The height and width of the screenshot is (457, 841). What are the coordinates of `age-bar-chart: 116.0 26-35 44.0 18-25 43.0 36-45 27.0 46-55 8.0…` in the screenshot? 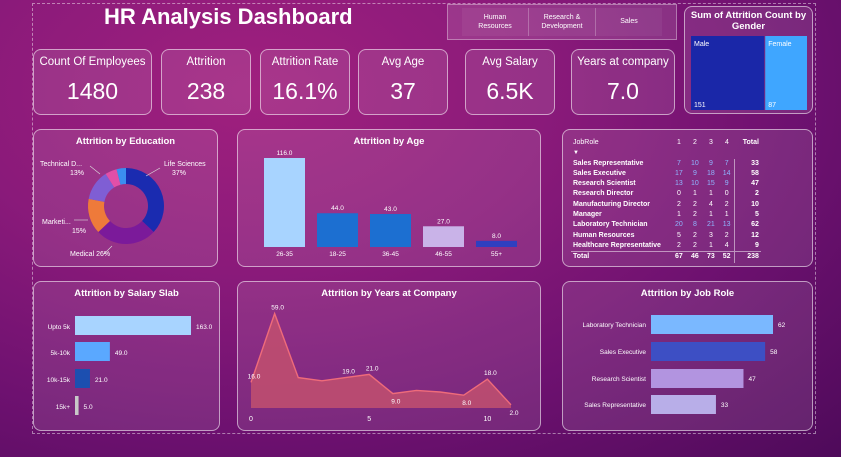 It's located at (390, 204).